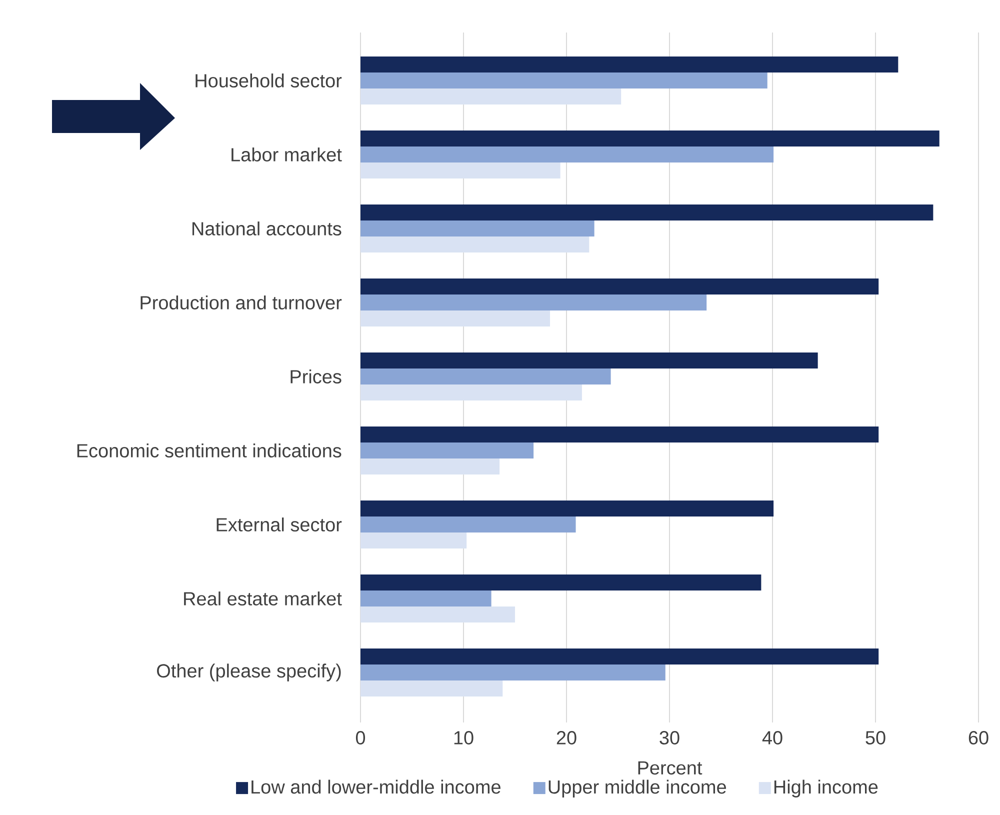 The image size is (1000, 815). What do you see at coordinates (287, 155) in the screenshot?
I see `y-tick-label: Labor market` at bounding box center [287, 155].